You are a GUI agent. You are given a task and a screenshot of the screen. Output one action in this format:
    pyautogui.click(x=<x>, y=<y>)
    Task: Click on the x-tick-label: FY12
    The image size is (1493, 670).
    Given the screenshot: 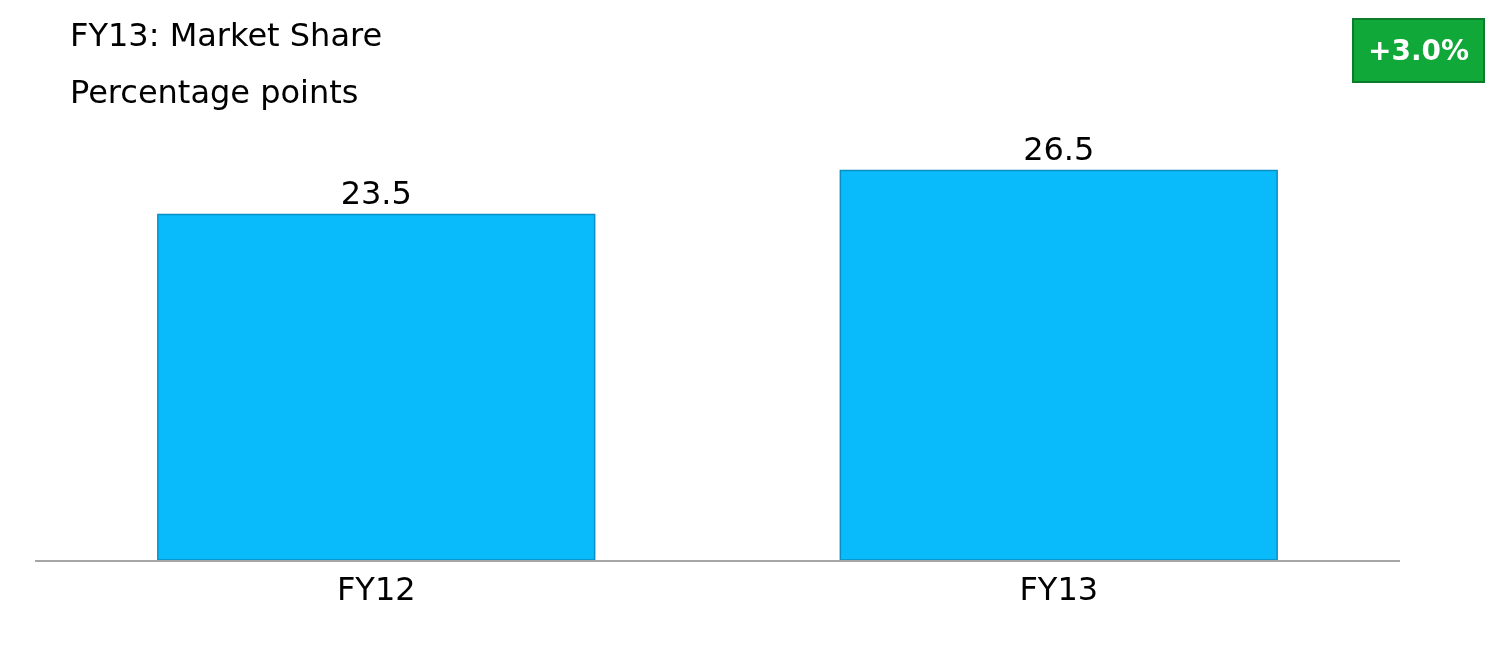 What is the action you would take?
    pyautogui.click(x=376, y=589)
    